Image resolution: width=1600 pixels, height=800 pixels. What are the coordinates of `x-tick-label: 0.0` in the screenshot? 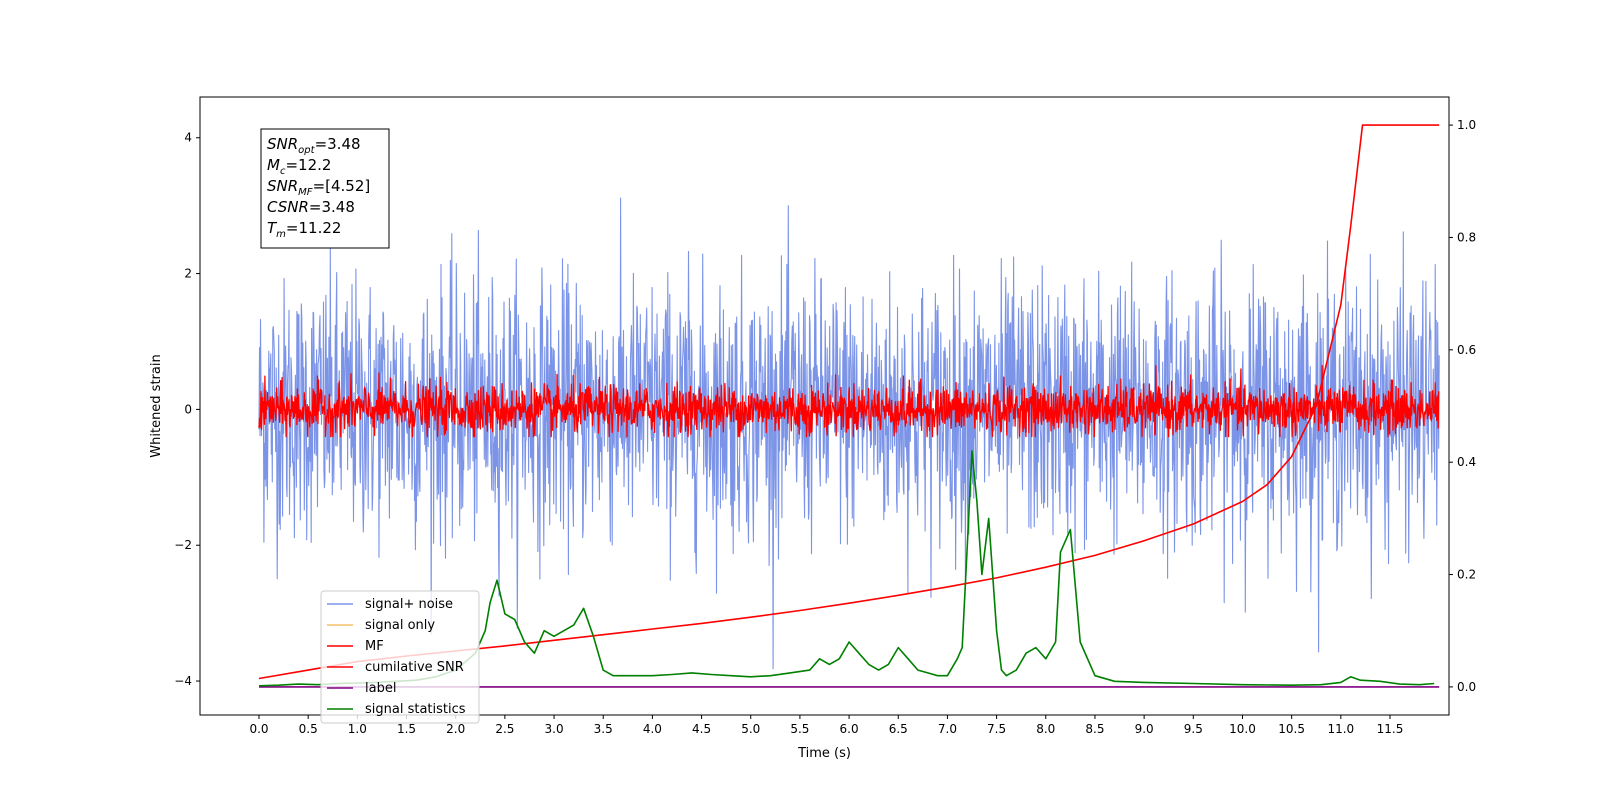 It's located at (258, 729).